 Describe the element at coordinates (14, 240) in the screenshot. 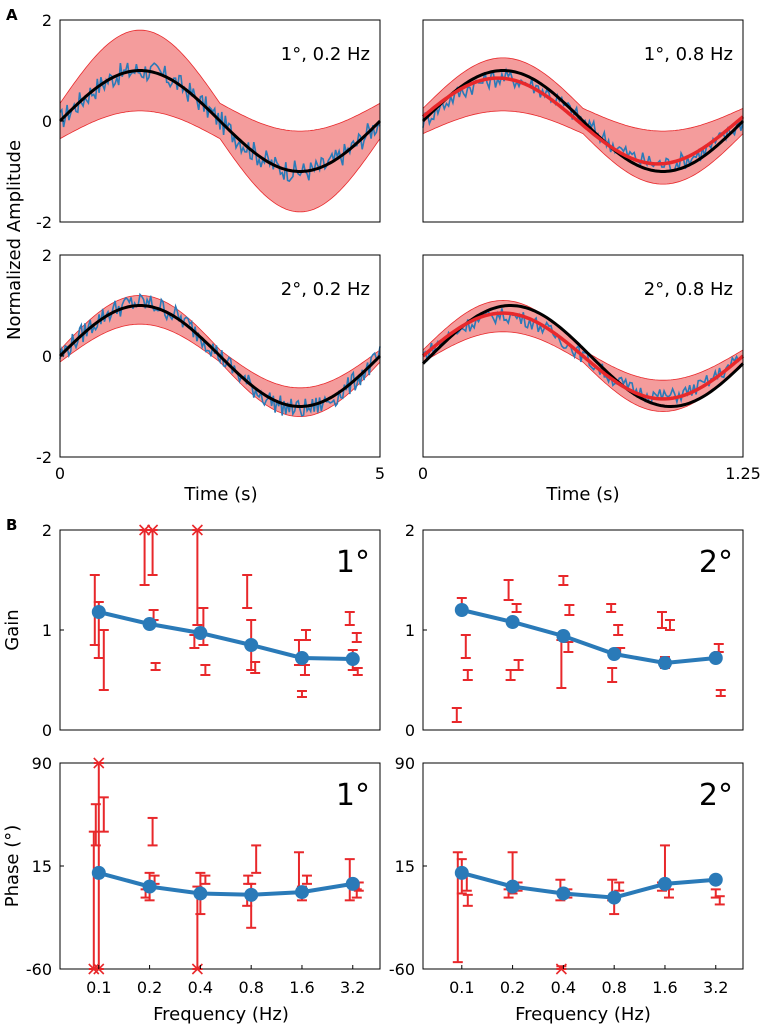

I see `y-axis-label-amplitude: Normalized Amplitude` at that location.